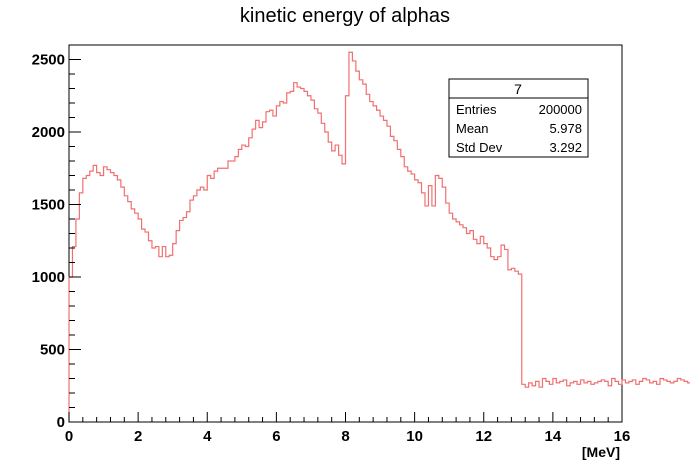 This screenshot has height=469, width=690. I want to click on stats-mean-value: 5.978, so click(565, 128).